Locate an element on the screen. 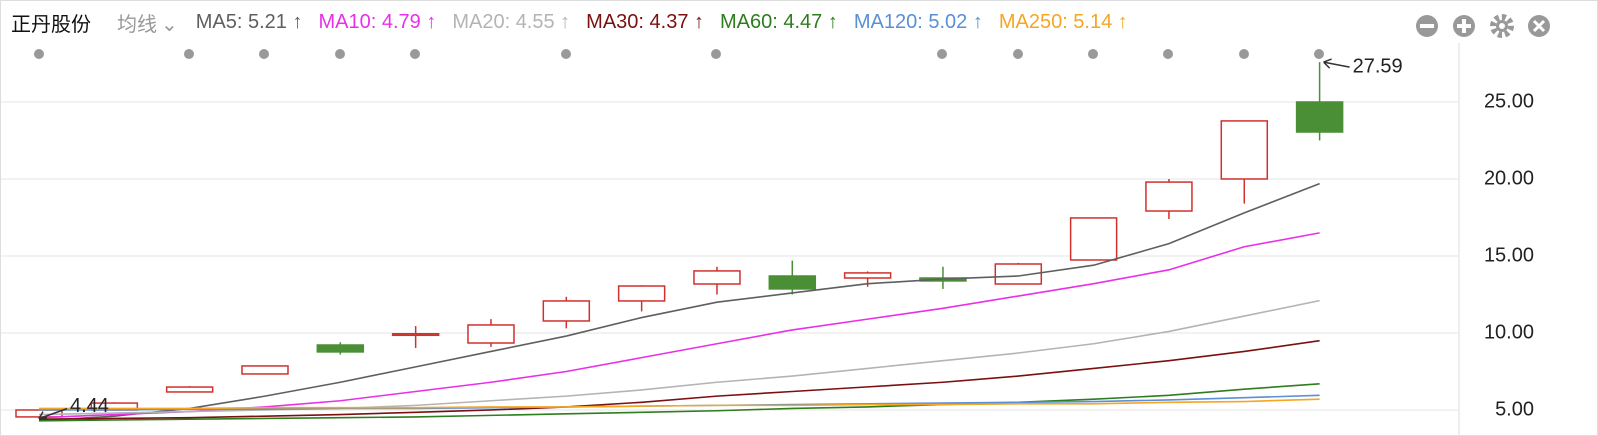  stock-name: 正丹股份 is located at coordinates (51, 24).